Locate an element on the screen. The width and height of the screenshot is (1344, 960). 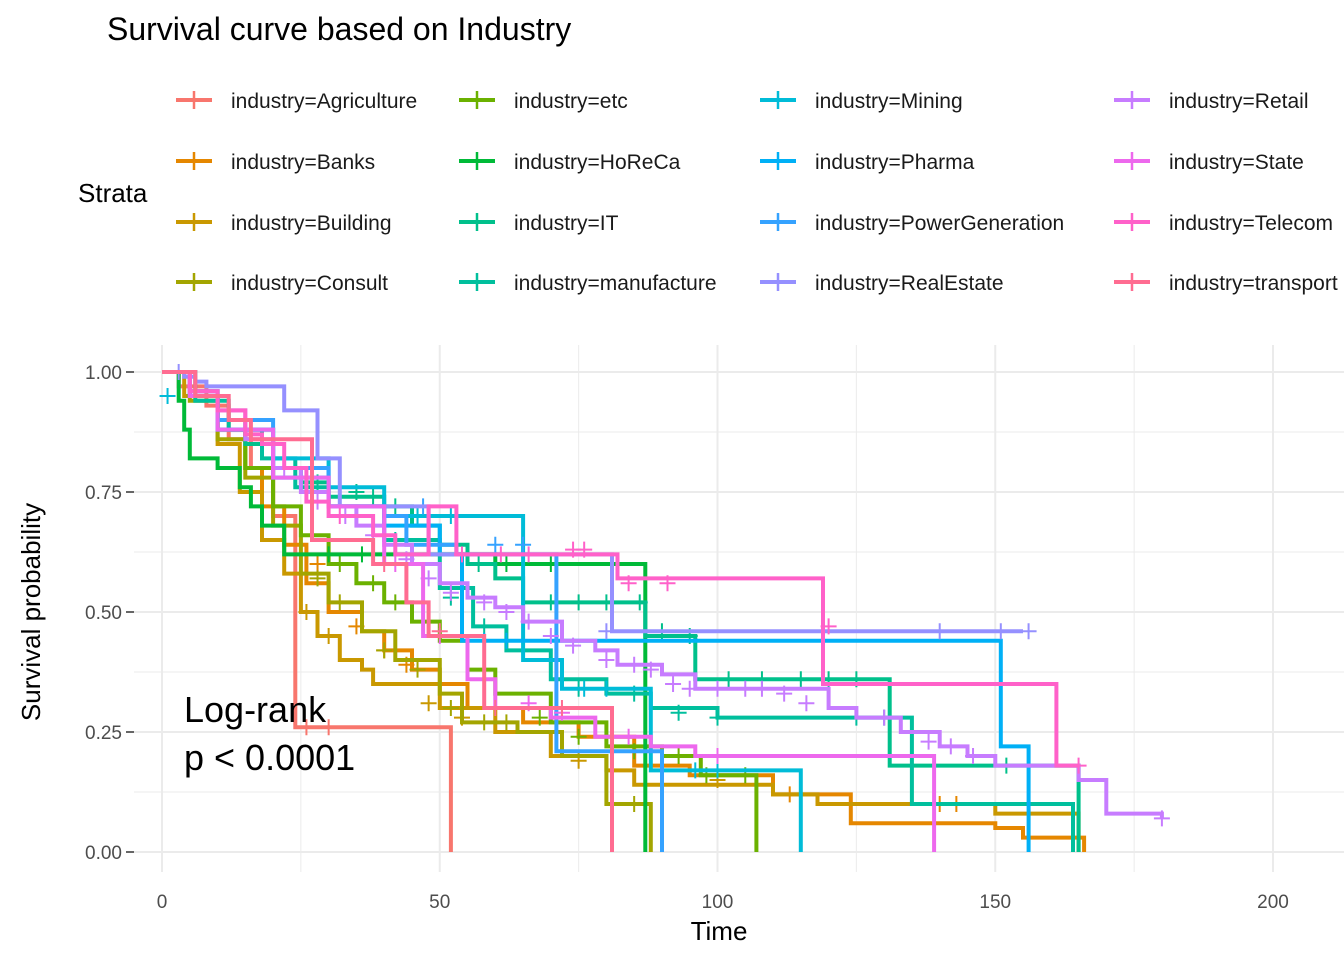
legend-label: industry=Mining is located at coordinates (889, 101).